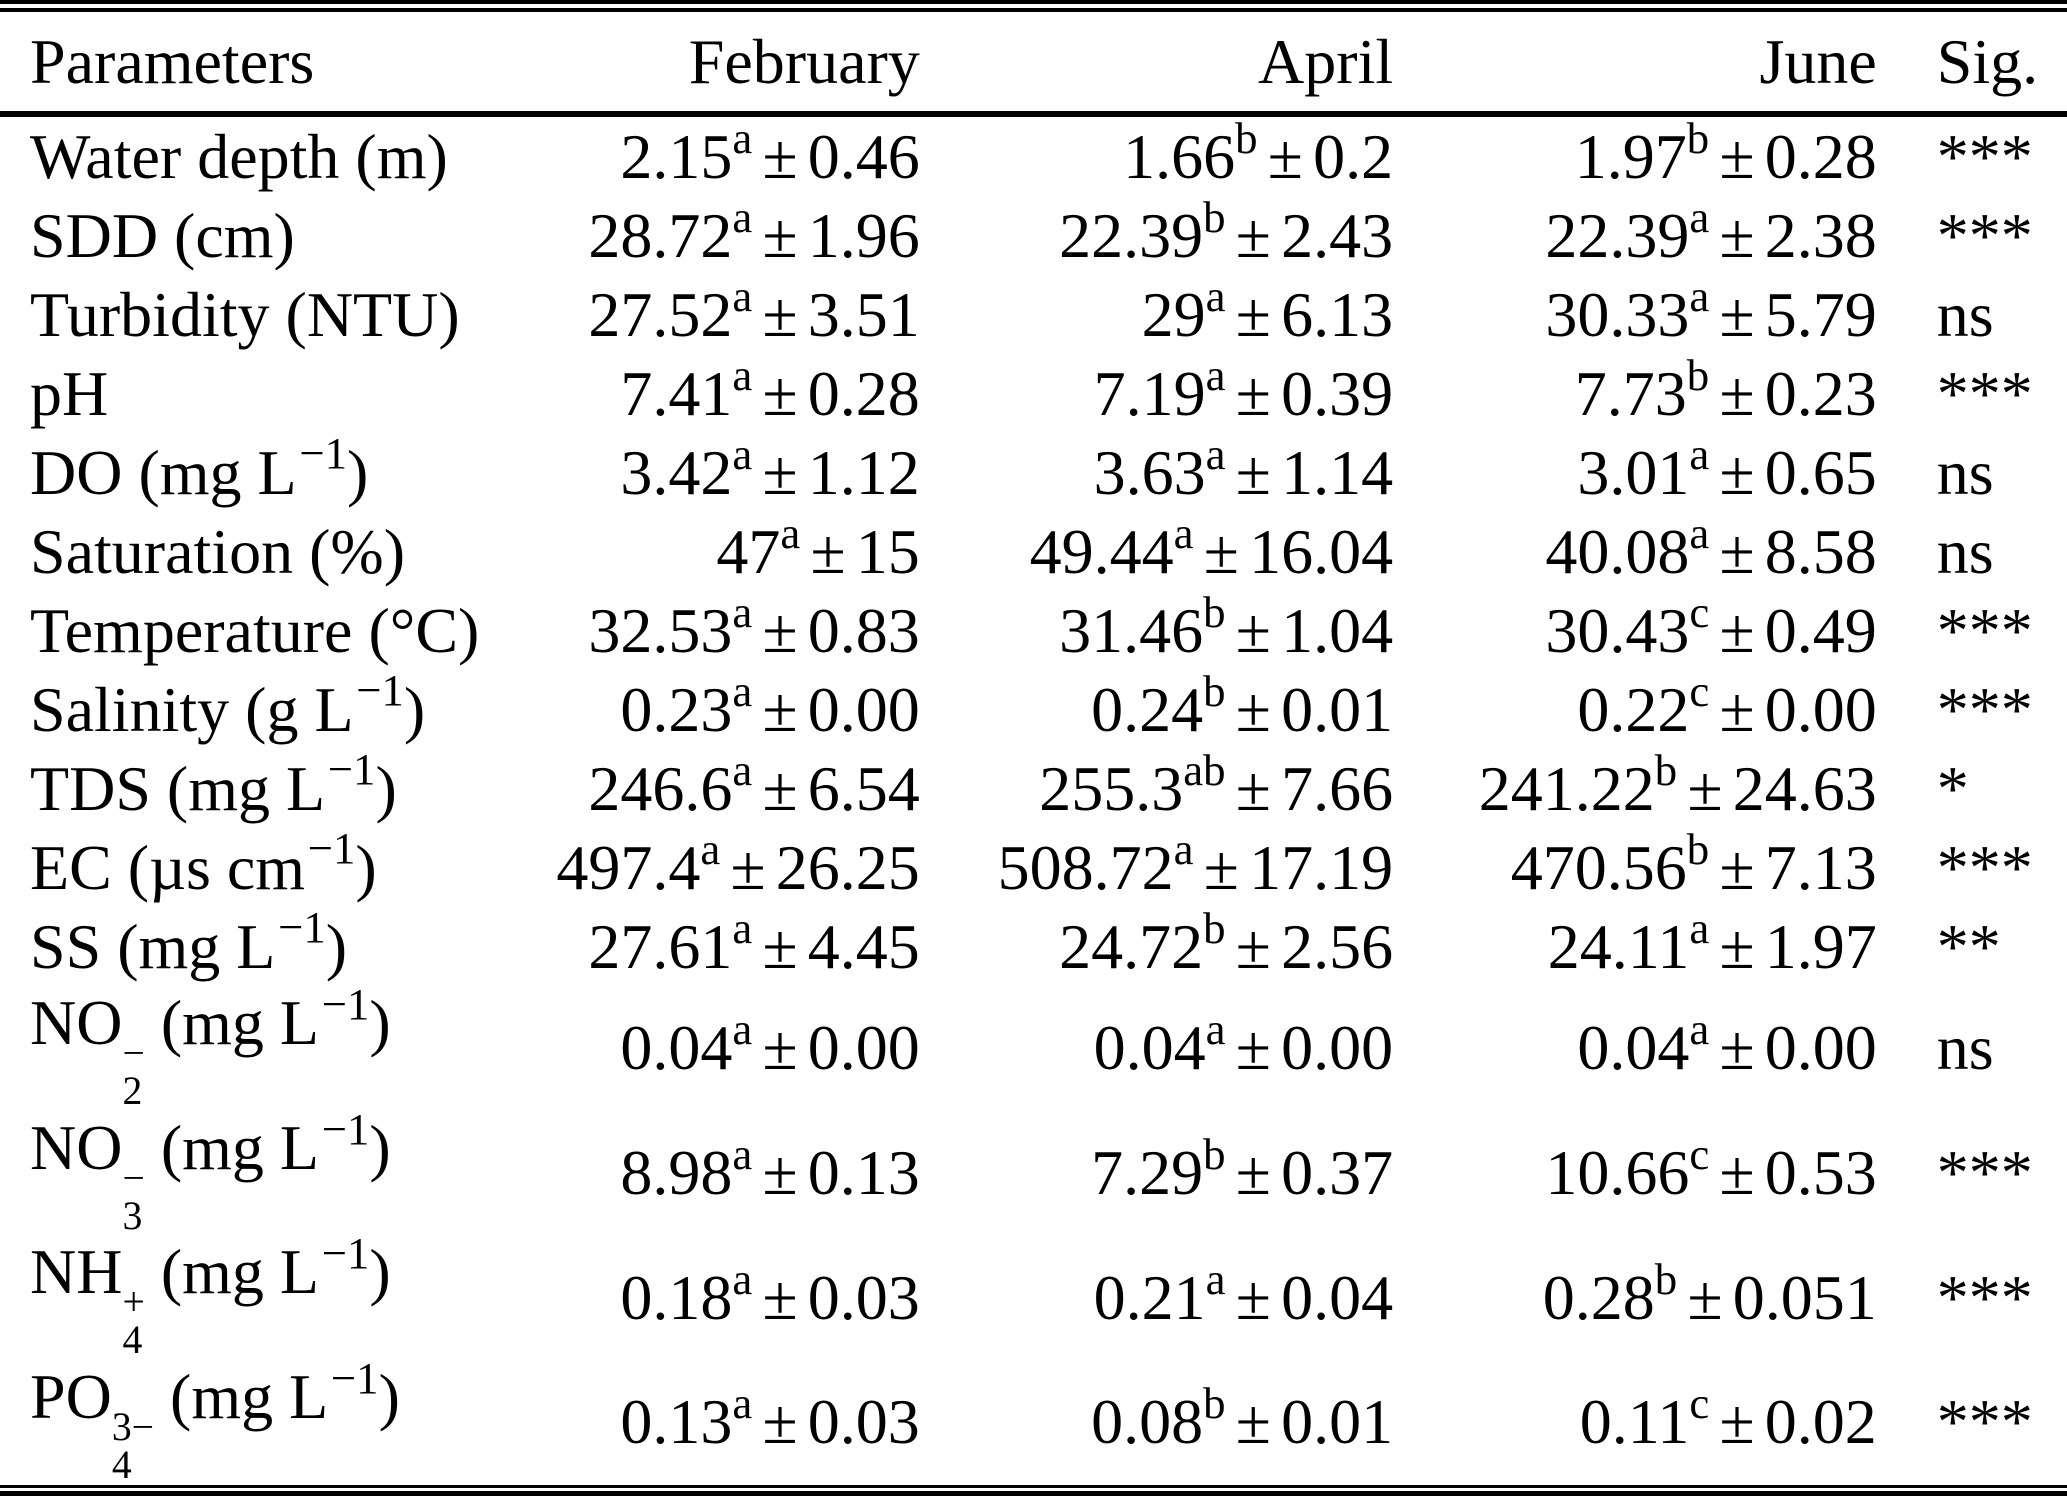  Describe the element at coordinates (1634, 313) in the screenshot. I see `value-cell-jun: 30.33a ±5.79` at that location.